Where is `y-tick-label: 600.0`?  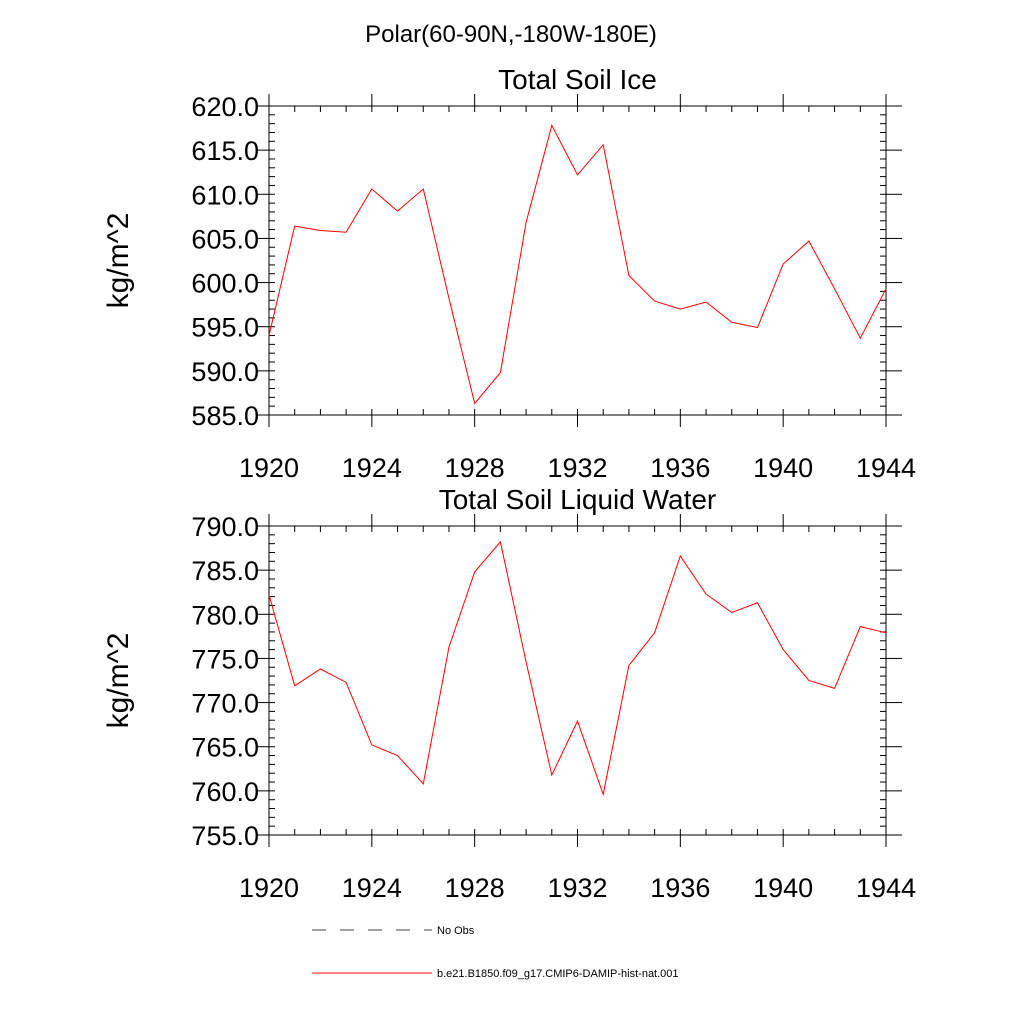 y-tick-label: 600.0 is located at coordinates (225, 284).